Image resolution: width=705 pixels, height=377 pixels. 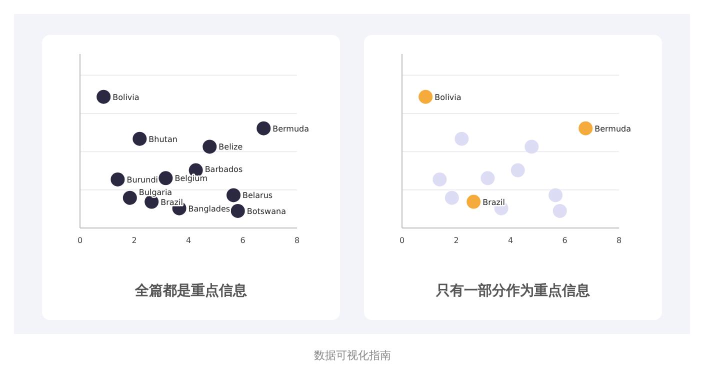 What do you see at coordinates (155, 192) in the screenshot?
I see `annotation: Bulgaria` at bounding box center [155, 192].